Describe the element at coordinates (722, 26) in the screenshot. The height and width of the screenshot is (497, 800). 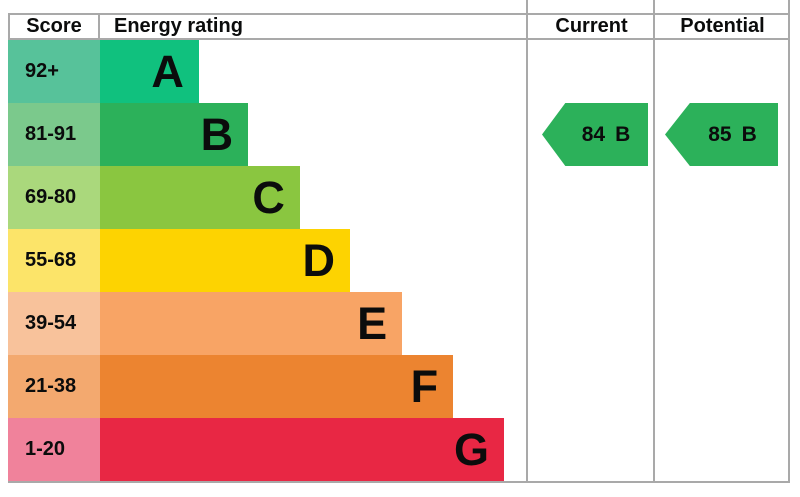
I see `header-potential: Potential` at that location.